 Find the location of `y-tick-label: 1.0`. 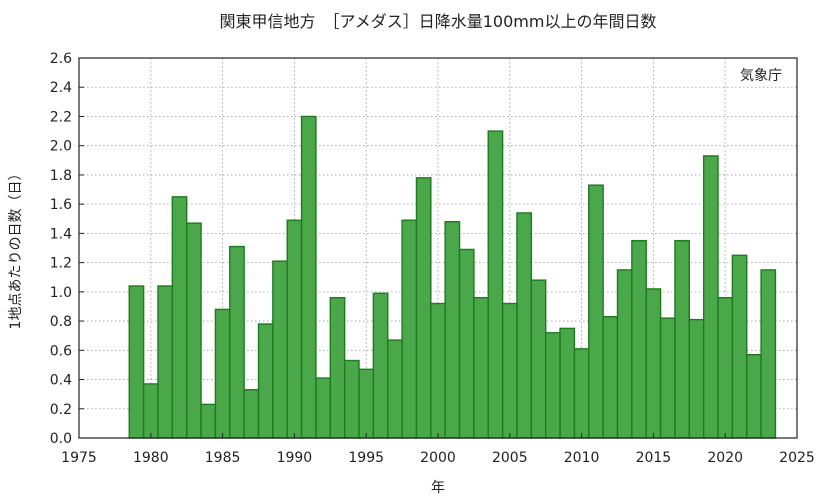

y-tick-label: 1.0 is located at coordinates (61, 293).